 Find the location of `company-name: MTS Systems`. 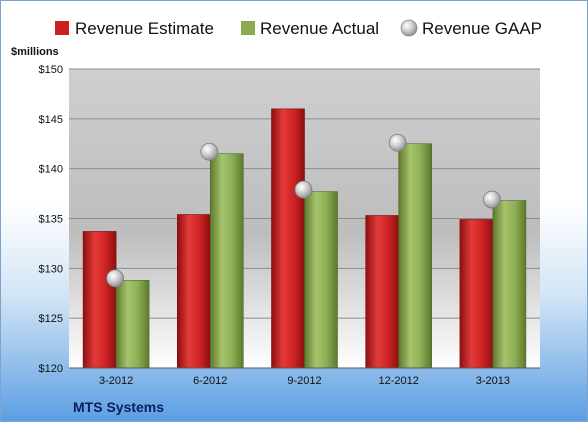

company-name: MTS Systems is located at coordinates (118, 407).